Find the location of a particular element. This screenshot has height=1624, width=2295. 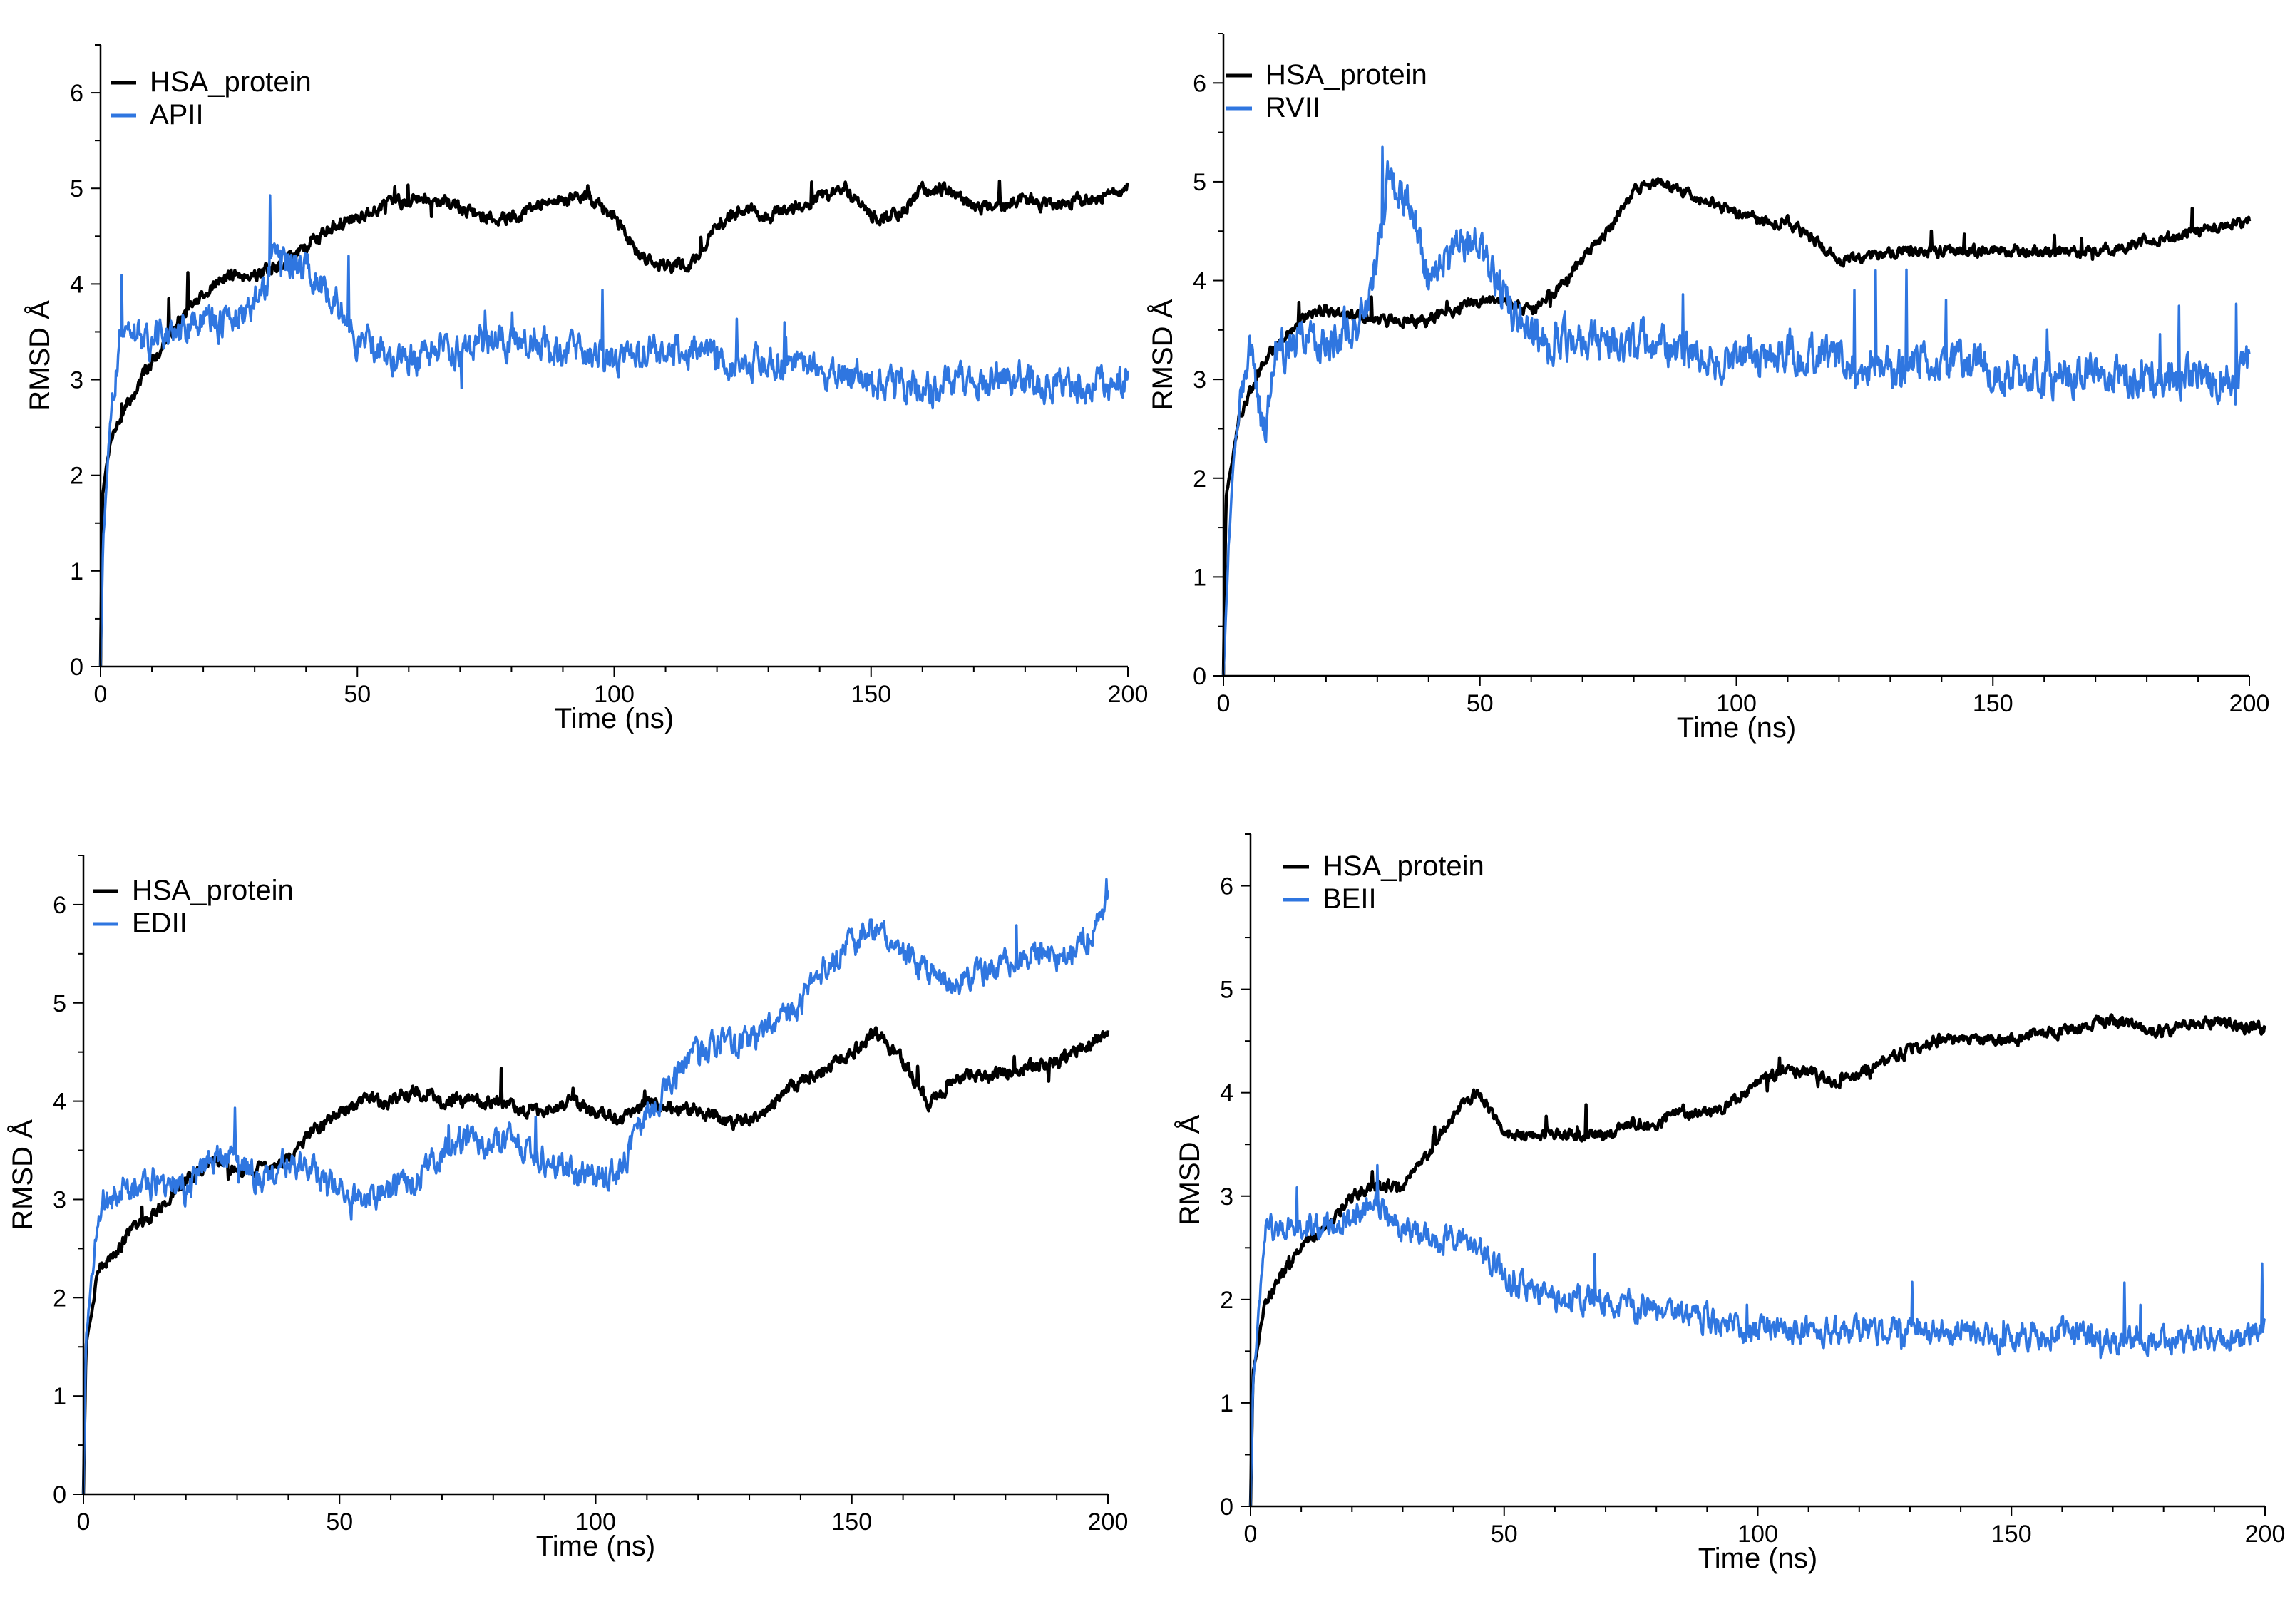

legend-label: APII is located at coordinates (177, 114).